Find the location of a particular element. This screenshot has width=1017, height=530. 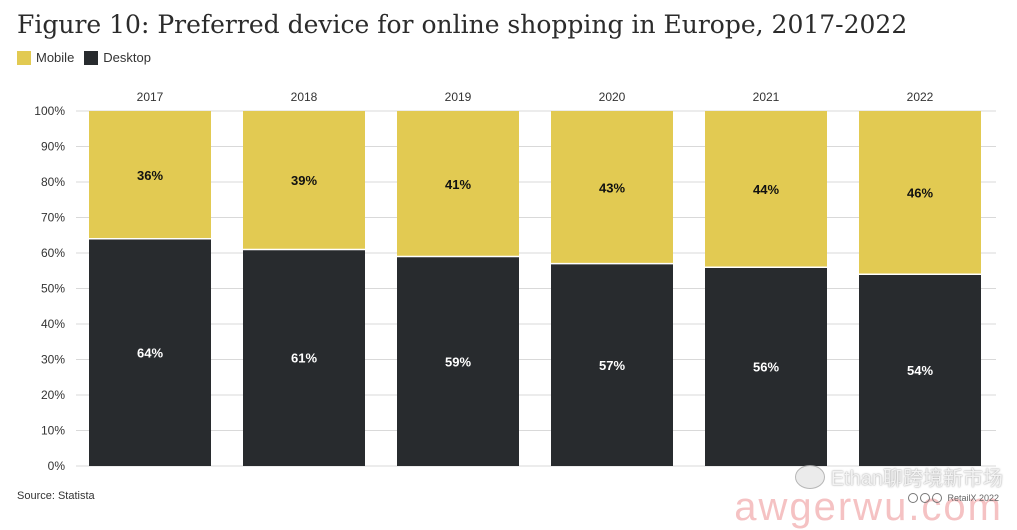

data-label-mobile: 44% is located at coordinates (766, 189).